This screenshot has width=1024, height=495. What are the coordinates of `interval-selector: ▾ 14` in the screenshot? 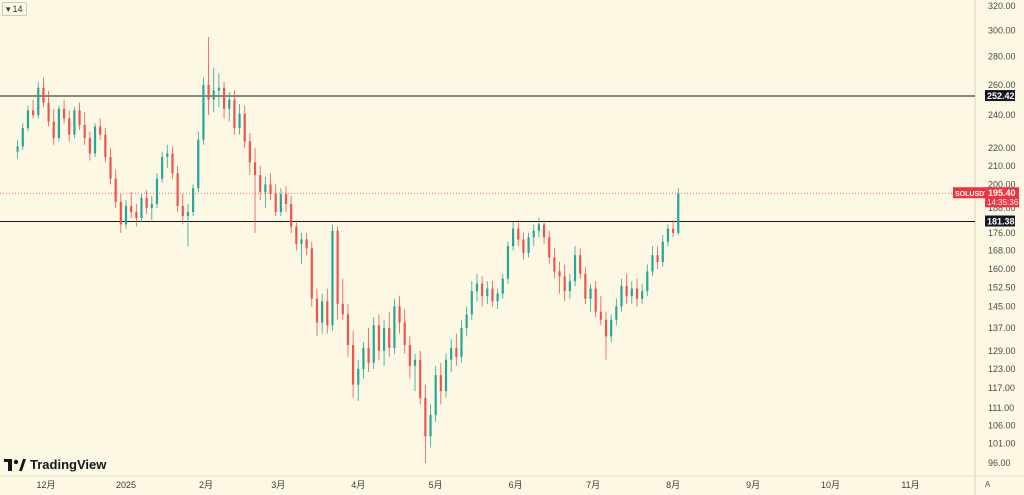 It's located at (14, 9).